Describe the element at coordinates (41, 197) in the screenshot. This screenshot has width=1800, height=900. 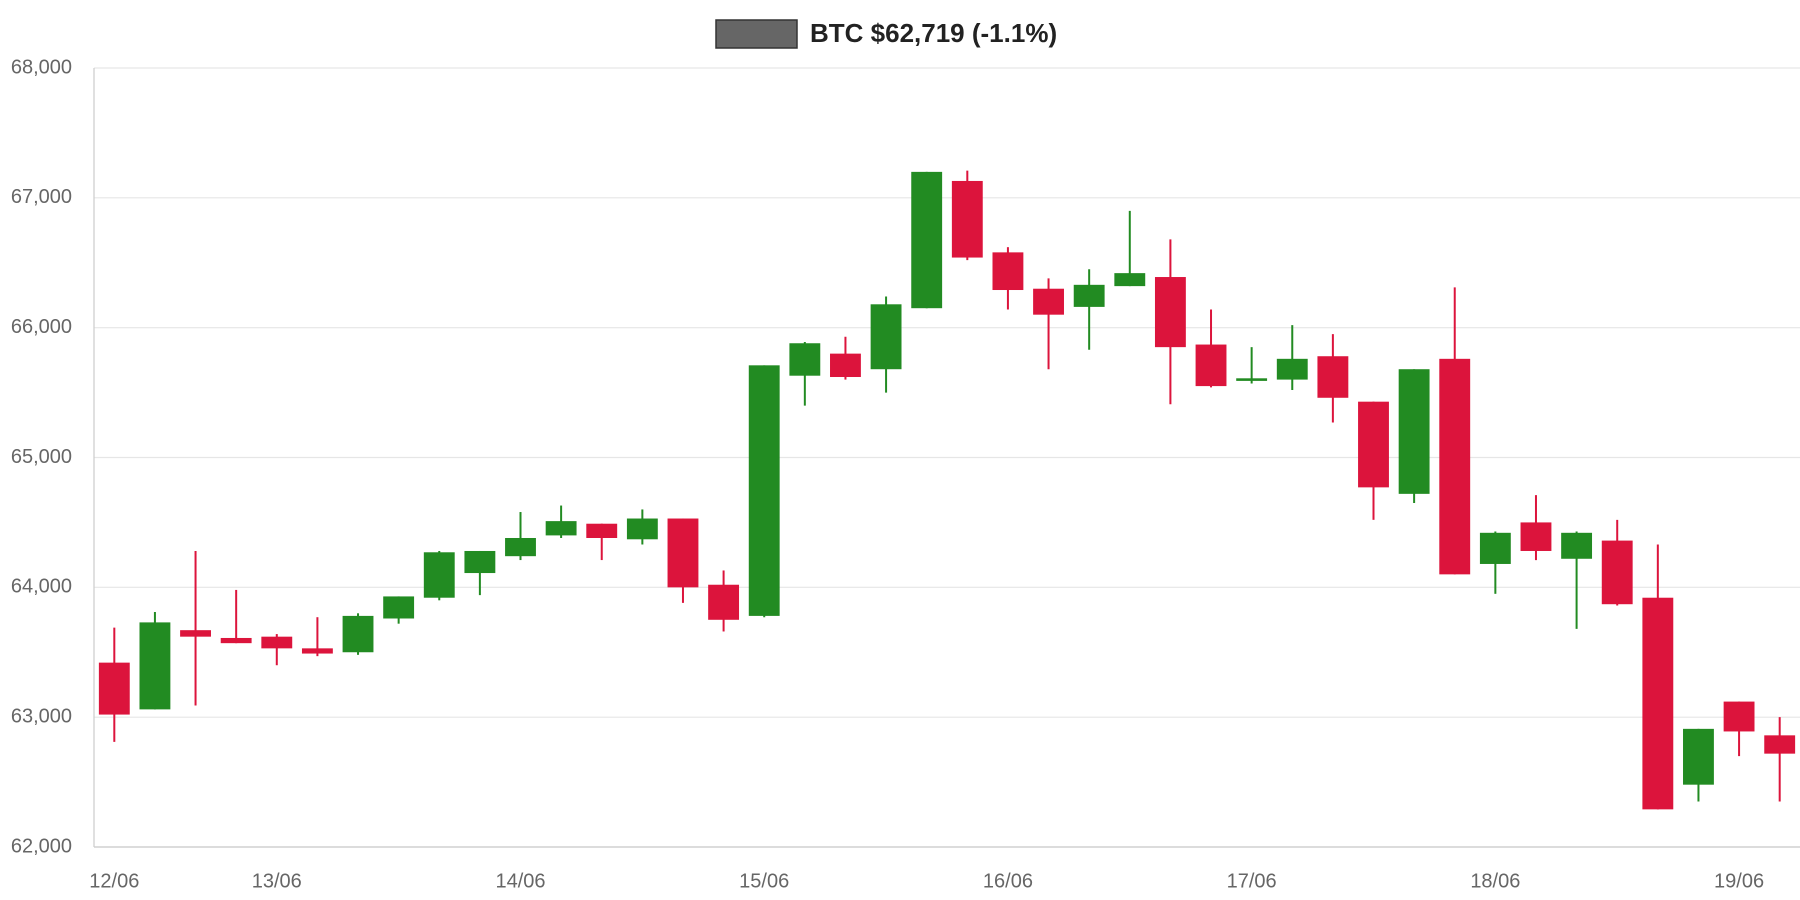
I see `y-tick-label: 67,000` at that location.